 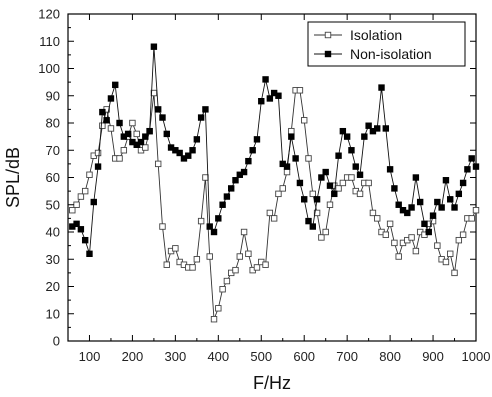 What do you see at coordinates (376, 35) in the screenshot?
I see `legend-label: Isolation` at bounding box center [376, 35].